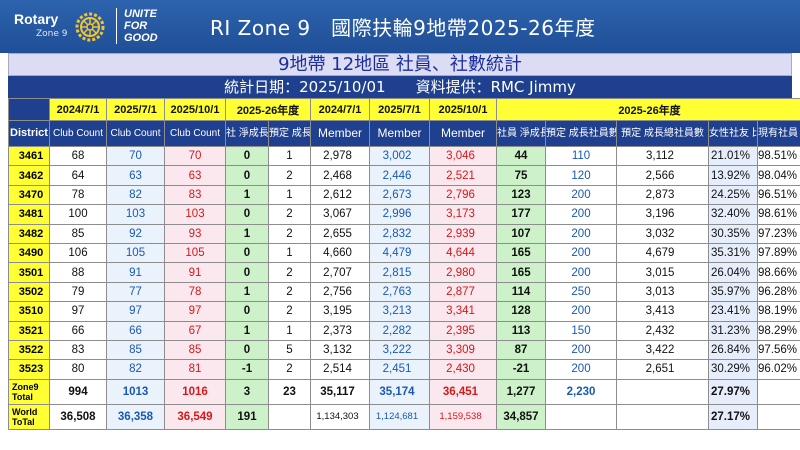 The image size is (800, 450). What do you see at coordinates (29, 175) in the screenshot?
I see `district-cell: 3462` at bounding box center [29, 175].